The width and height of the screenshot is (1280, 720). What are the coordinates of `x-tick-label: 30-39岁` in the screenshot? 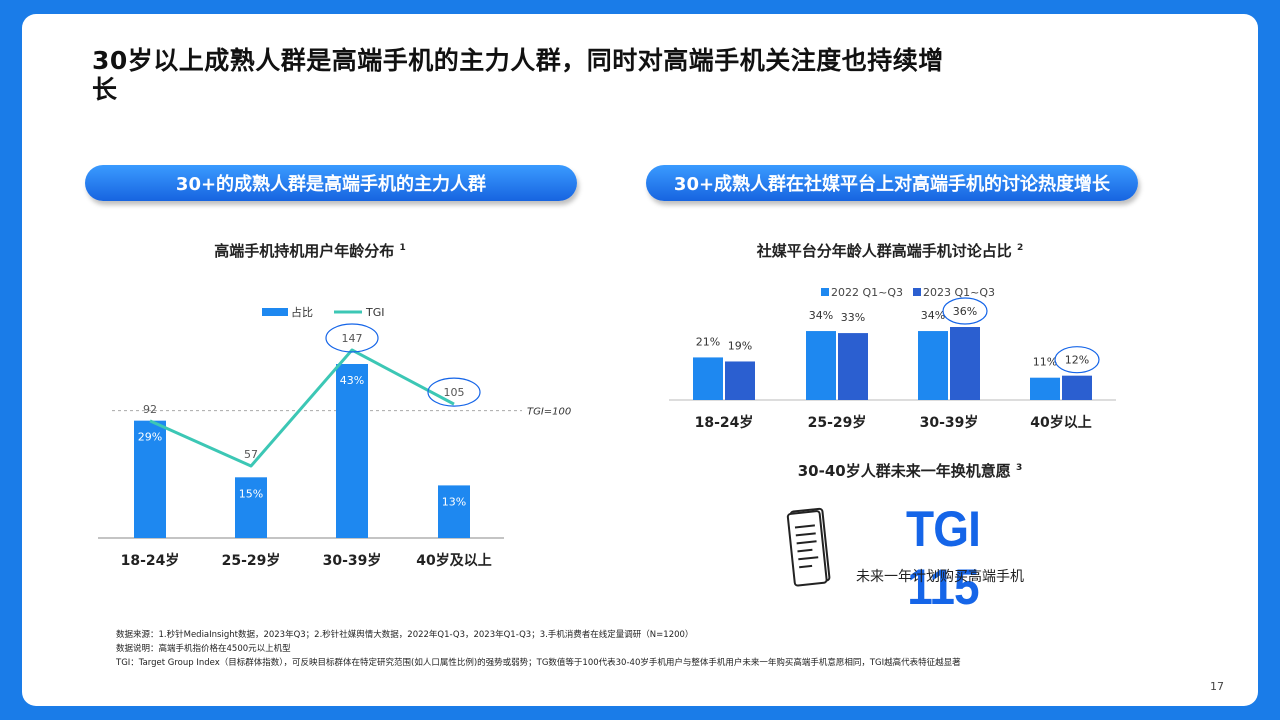 It's located at (352, 560).